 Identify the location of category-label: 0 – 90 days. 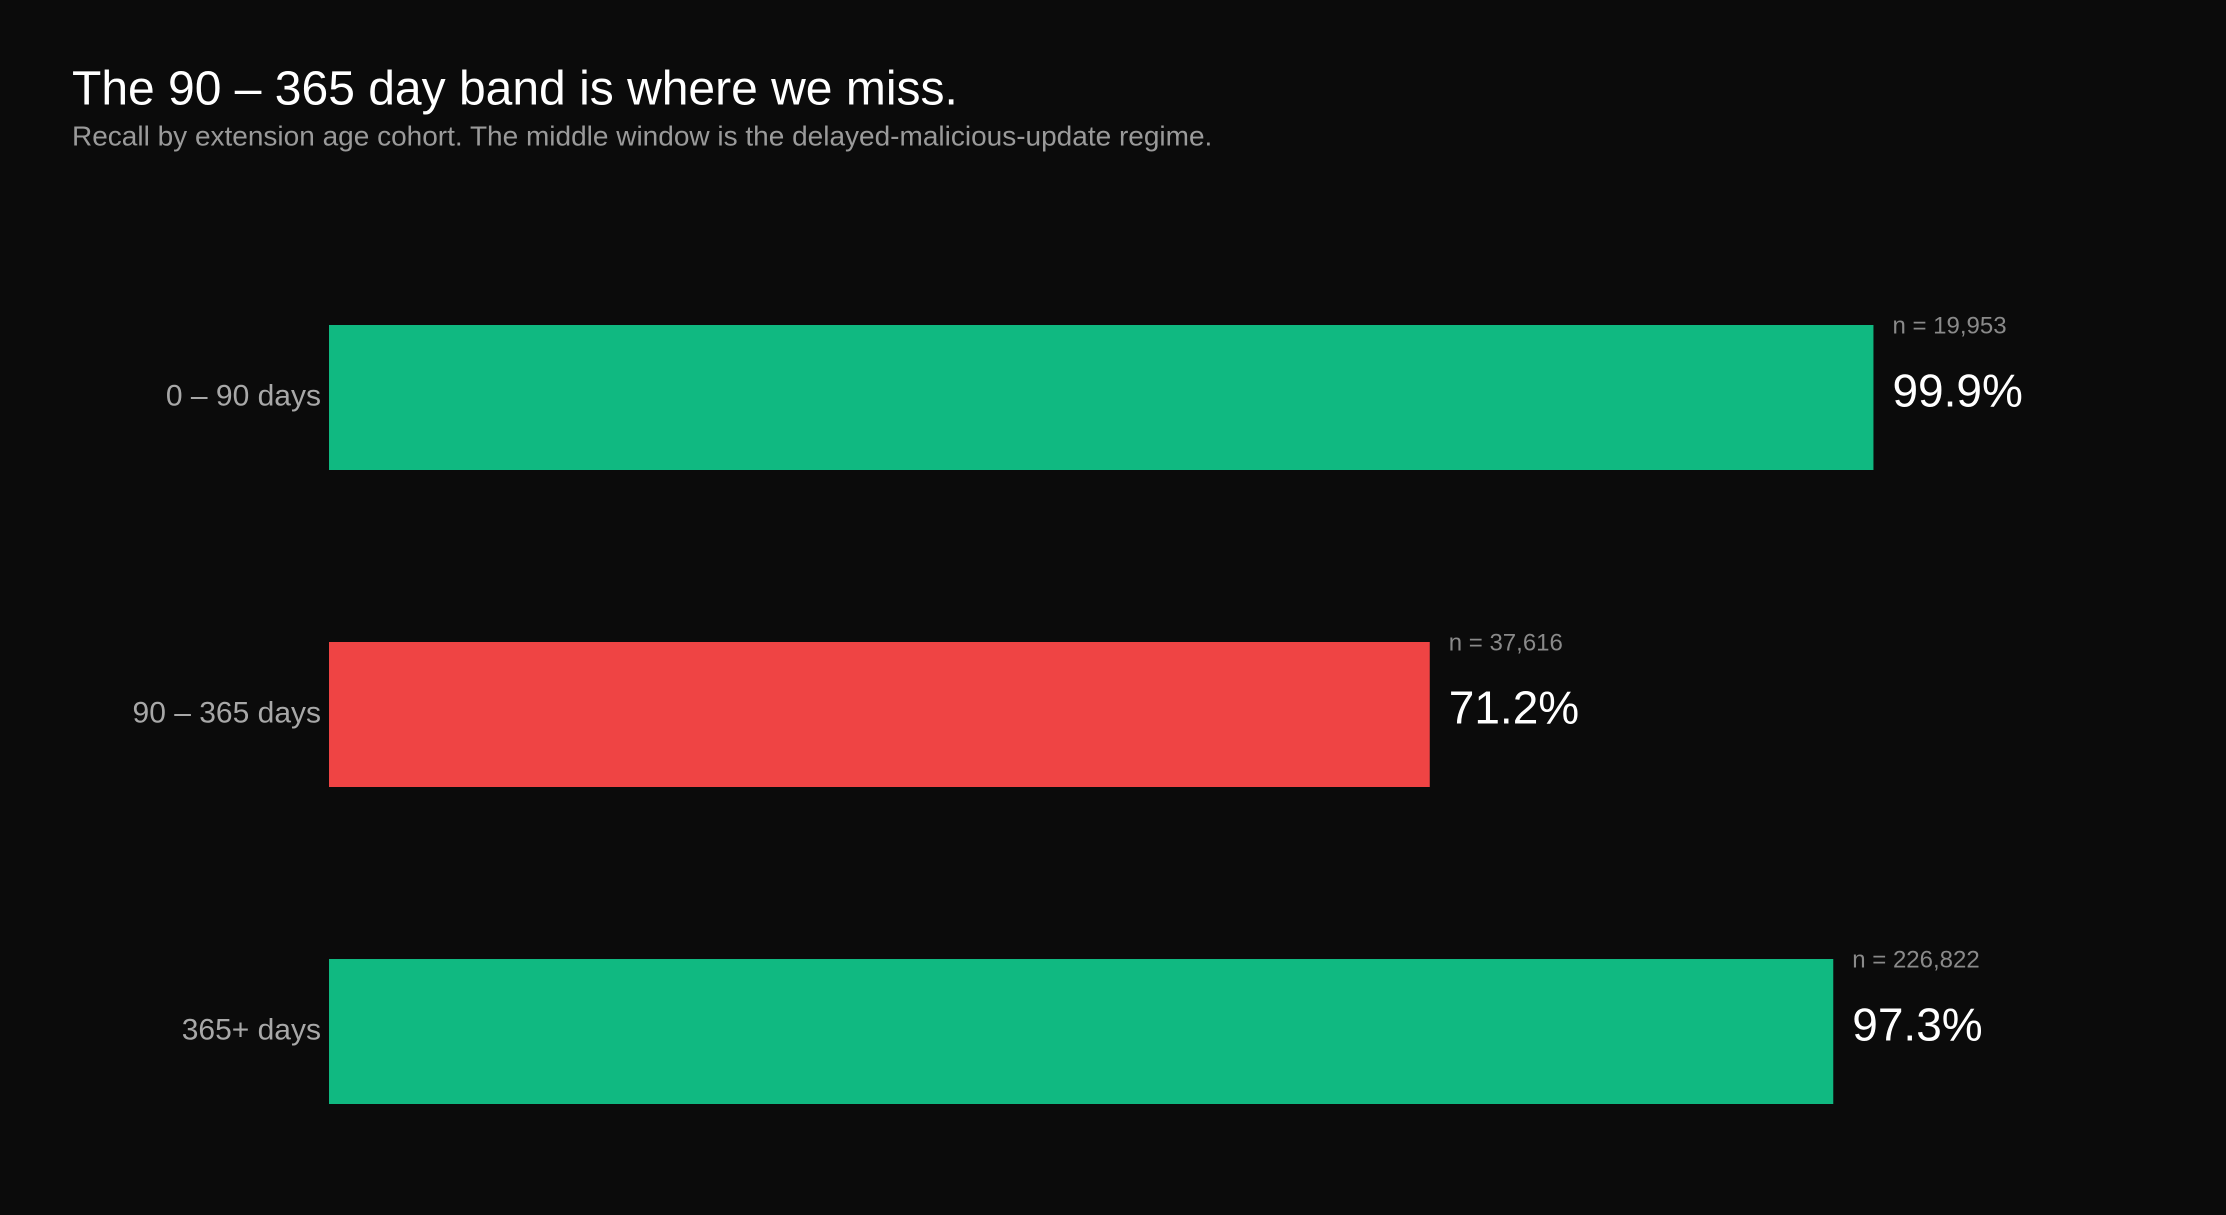
(243, 395).